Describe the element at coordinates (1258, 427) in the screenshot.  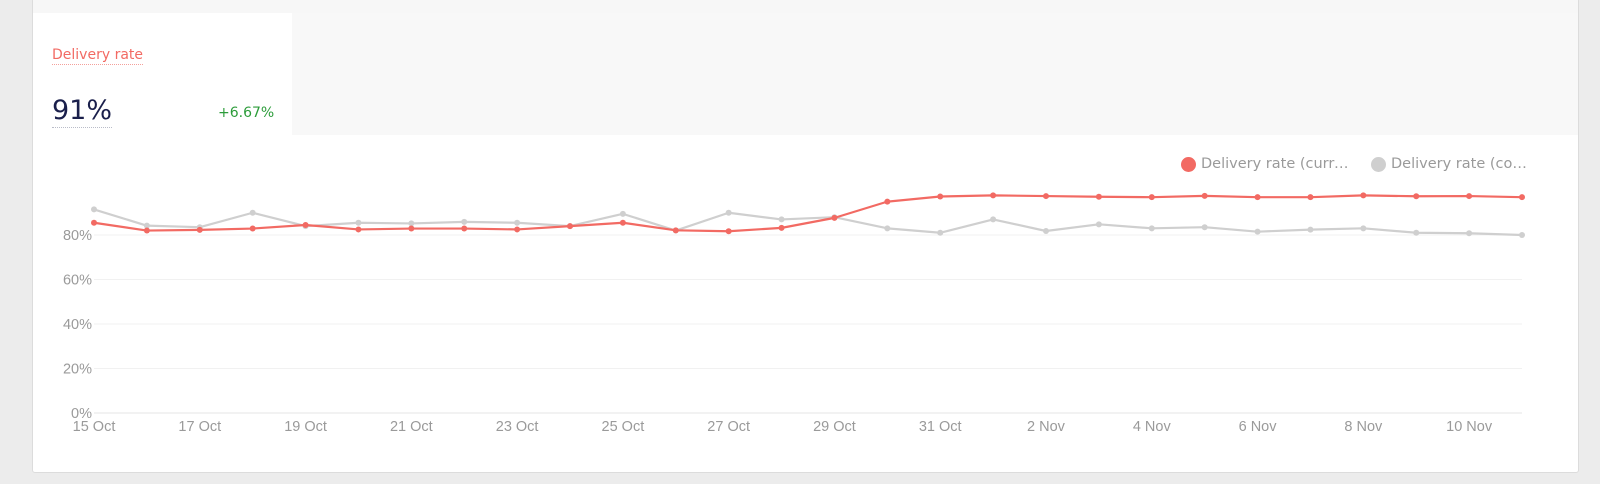
I see `x-tick-label: 6 Nov` at that location.